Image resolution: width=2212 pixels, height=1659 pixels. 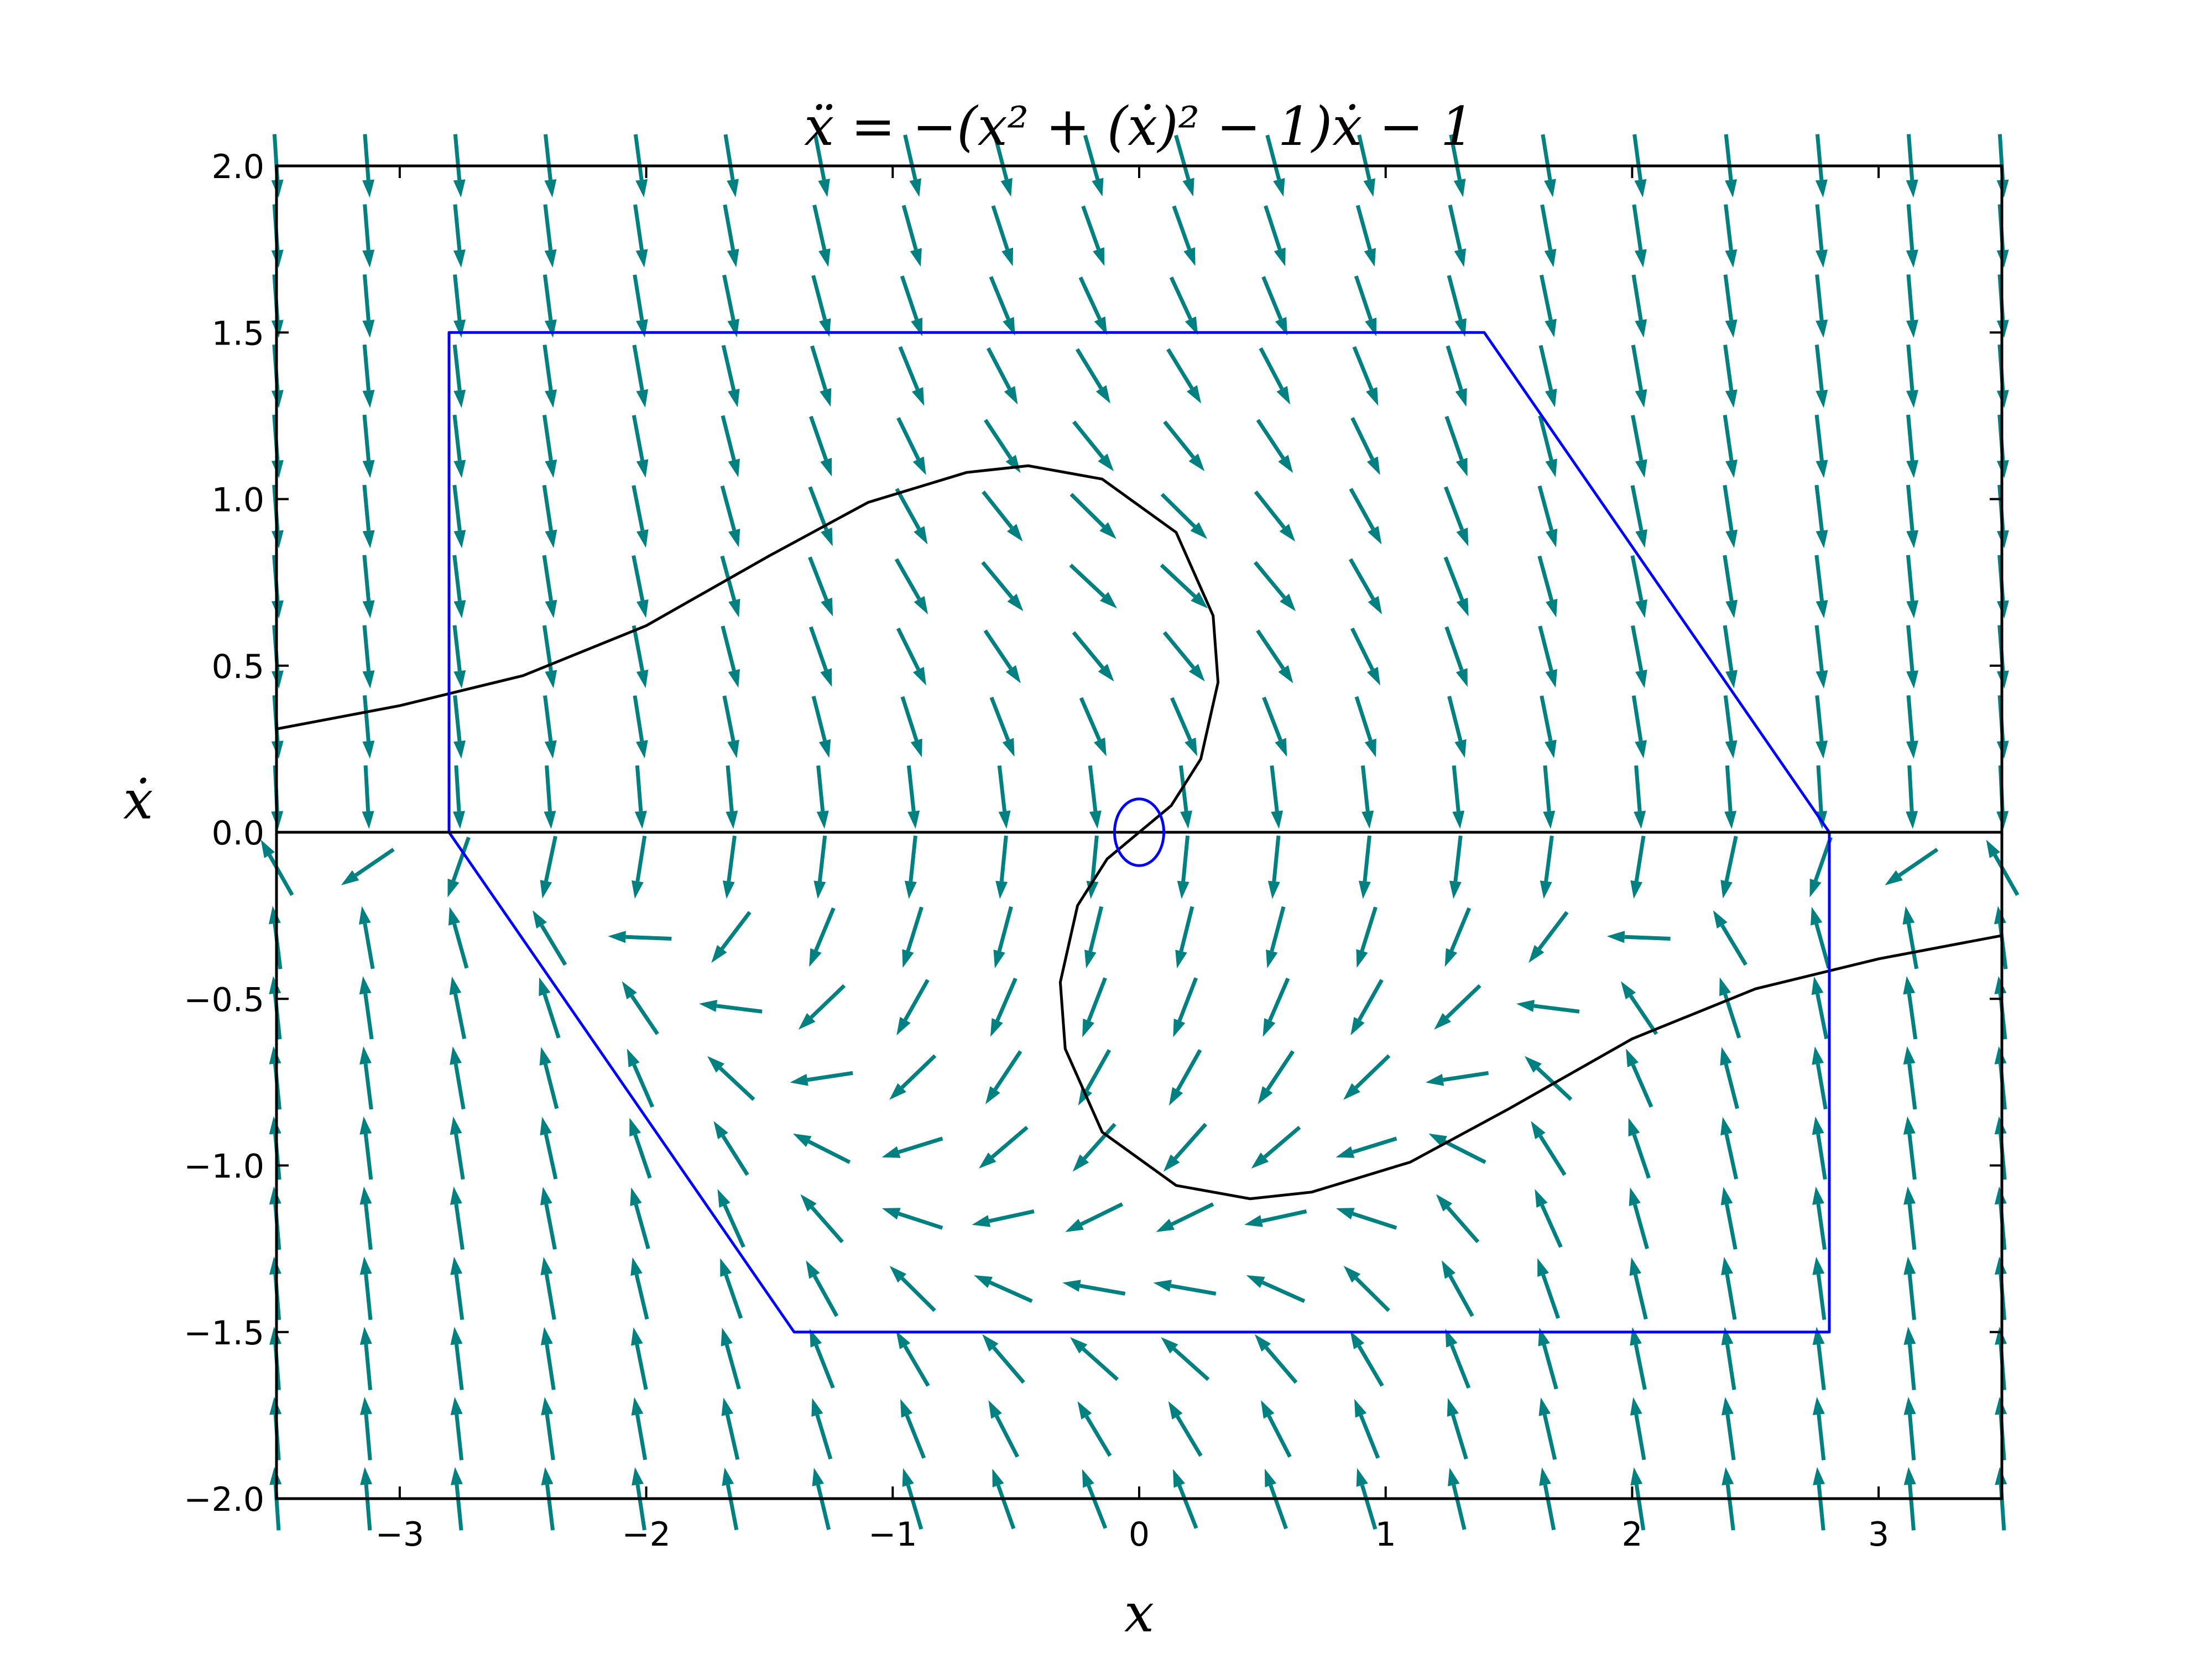 What do you see at coordinates (1139, 1613) in the screenshot?
I see `x-axis-label: x` at bounding box center [1139, 1613].